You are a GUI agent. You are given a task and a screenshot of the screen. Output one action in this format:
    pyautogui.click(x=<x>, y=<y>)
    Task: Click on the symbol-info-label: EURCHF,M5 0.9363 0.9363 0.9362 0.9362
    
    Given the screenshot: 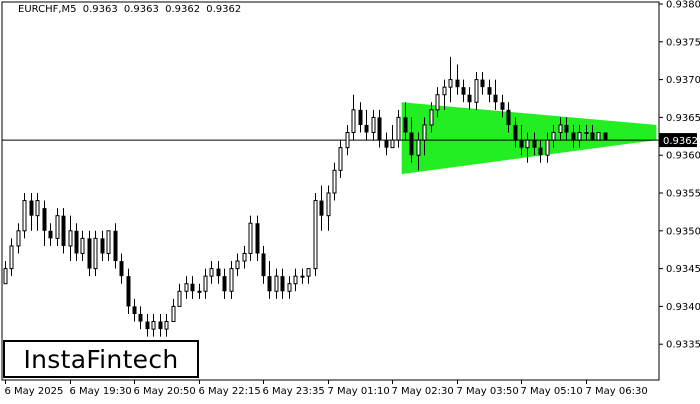 What is the action you would take?
    pyautogui.click(x=131, y=9)
    